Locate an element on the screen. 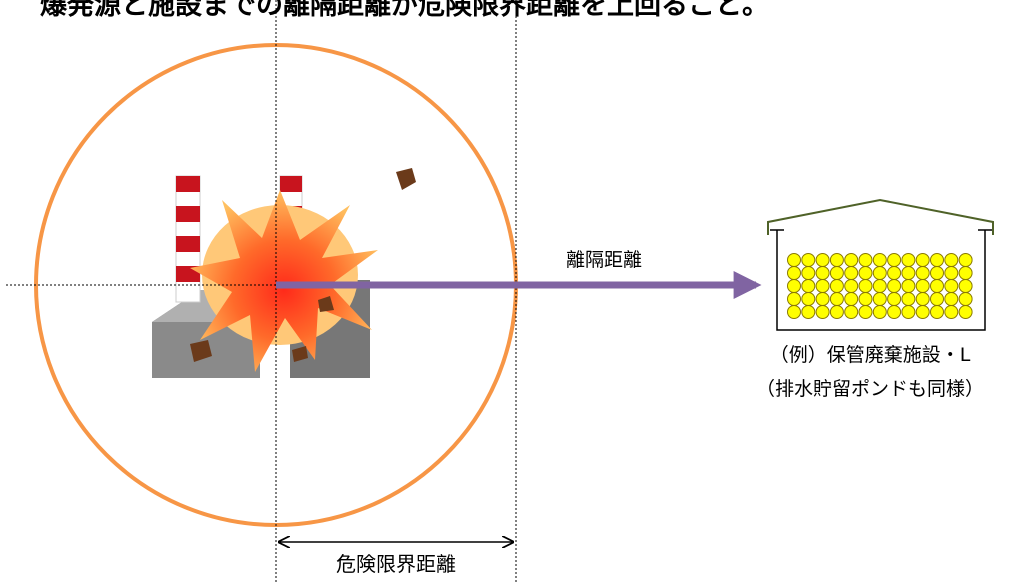 The height and width of the screenshot is (583, 1015). danger-distance-label: 危険限界距離 is located at coordinates (396, 564).